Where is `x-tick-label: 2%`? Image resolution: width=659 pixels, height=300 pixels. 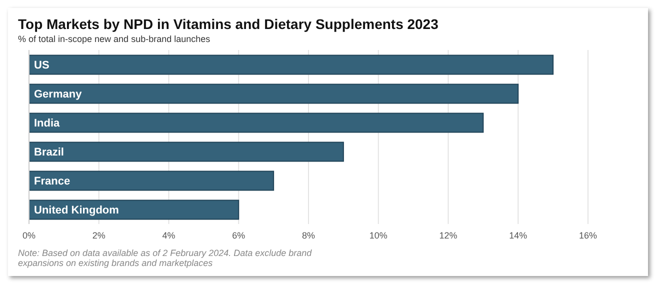 x-tick-label: 2% is located at coordinates (99, 235).